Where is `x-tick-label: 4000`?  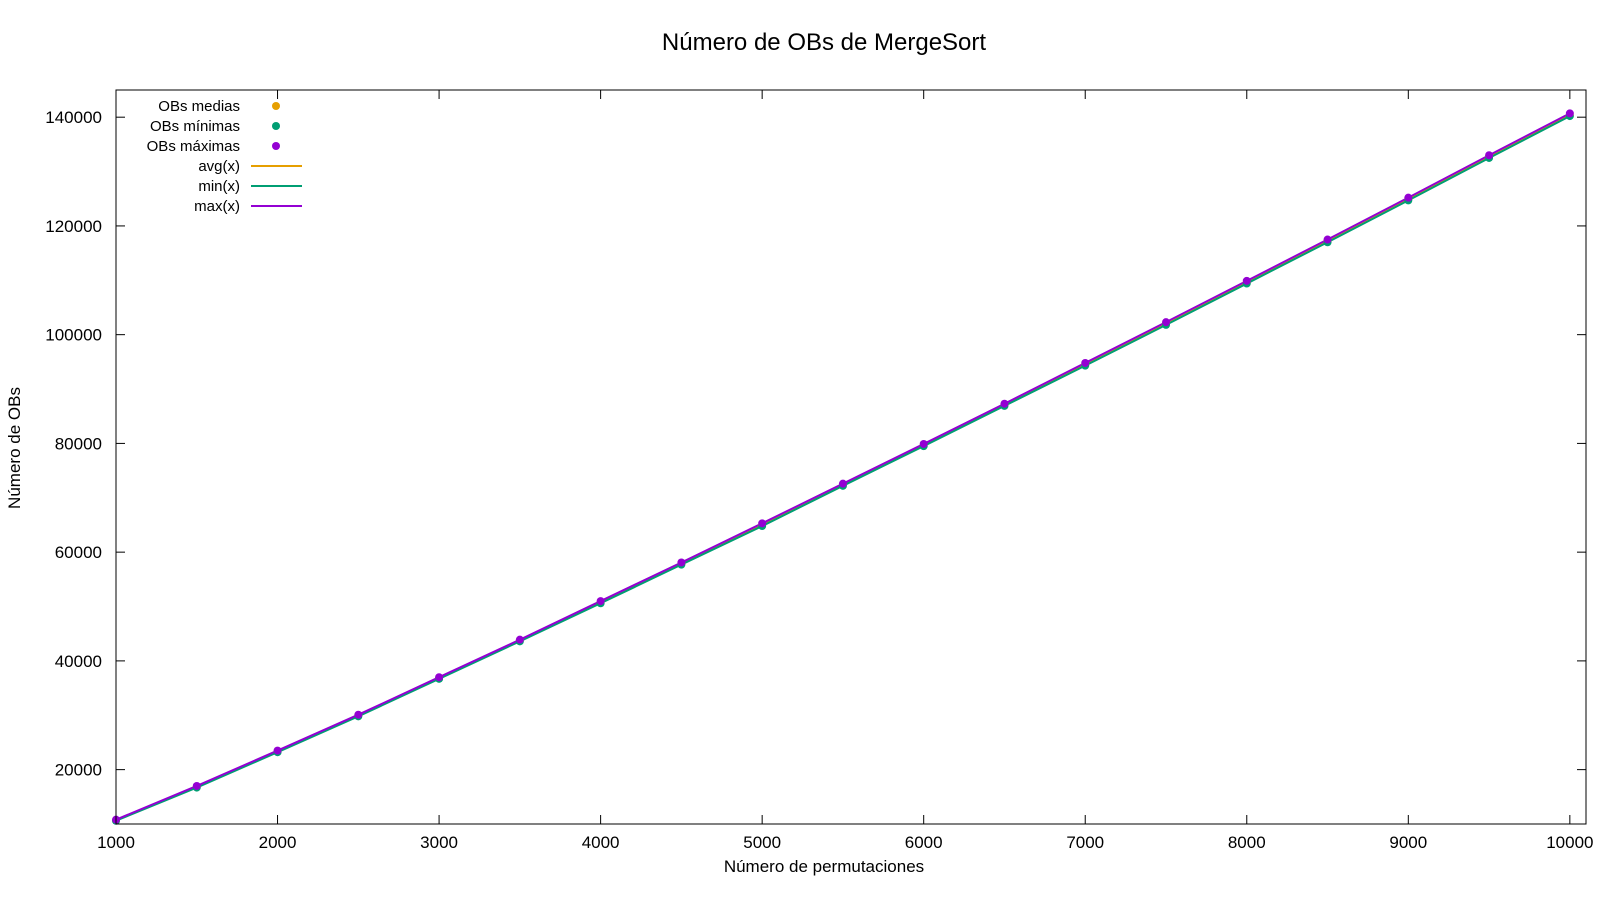
x-tick-label: 4000 is located at coordinates (601, 842).